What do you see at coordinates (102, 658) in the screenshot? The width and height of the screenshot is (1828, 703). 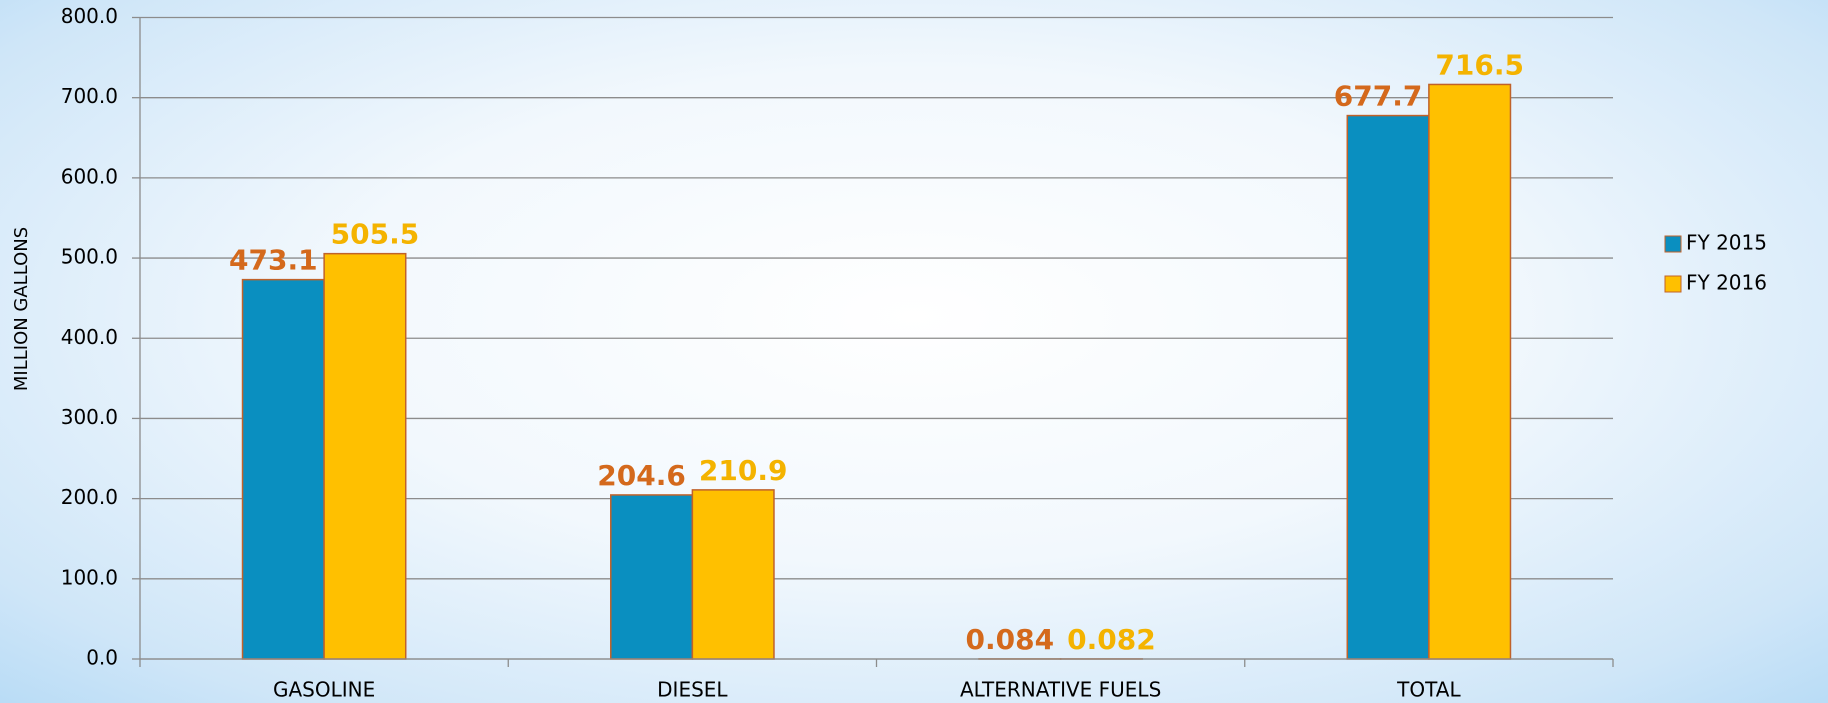 I see `y-tick-label: 0.0` at bounding box center [102, 658].